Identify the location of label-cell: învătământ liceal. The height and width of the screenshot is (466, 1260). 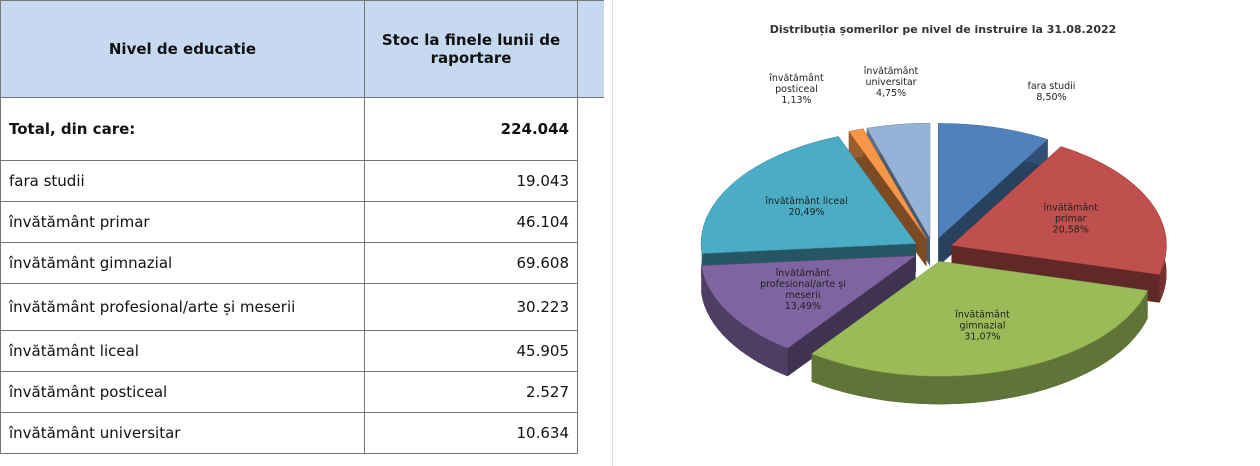
(182, 351).